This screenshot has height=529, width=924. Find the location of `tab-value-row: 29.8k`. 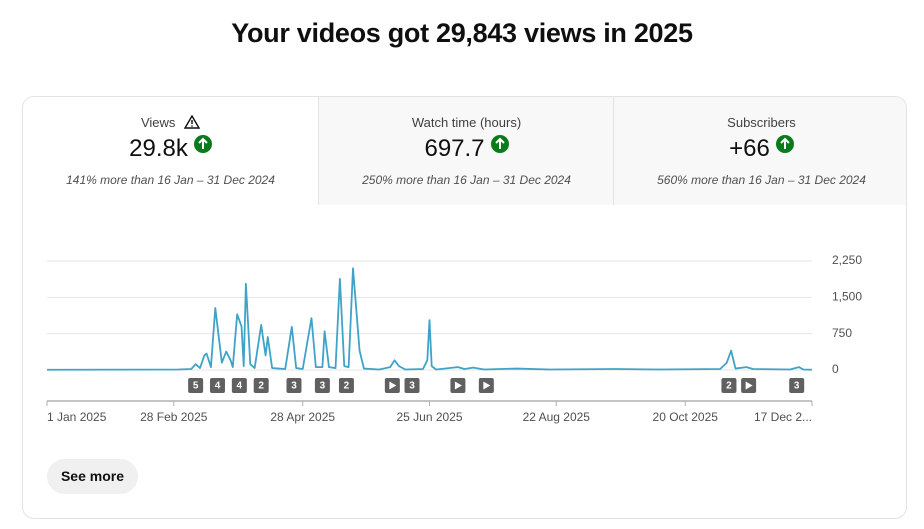

tab-value-row: 29.8k is located at coordinates (170, 149).